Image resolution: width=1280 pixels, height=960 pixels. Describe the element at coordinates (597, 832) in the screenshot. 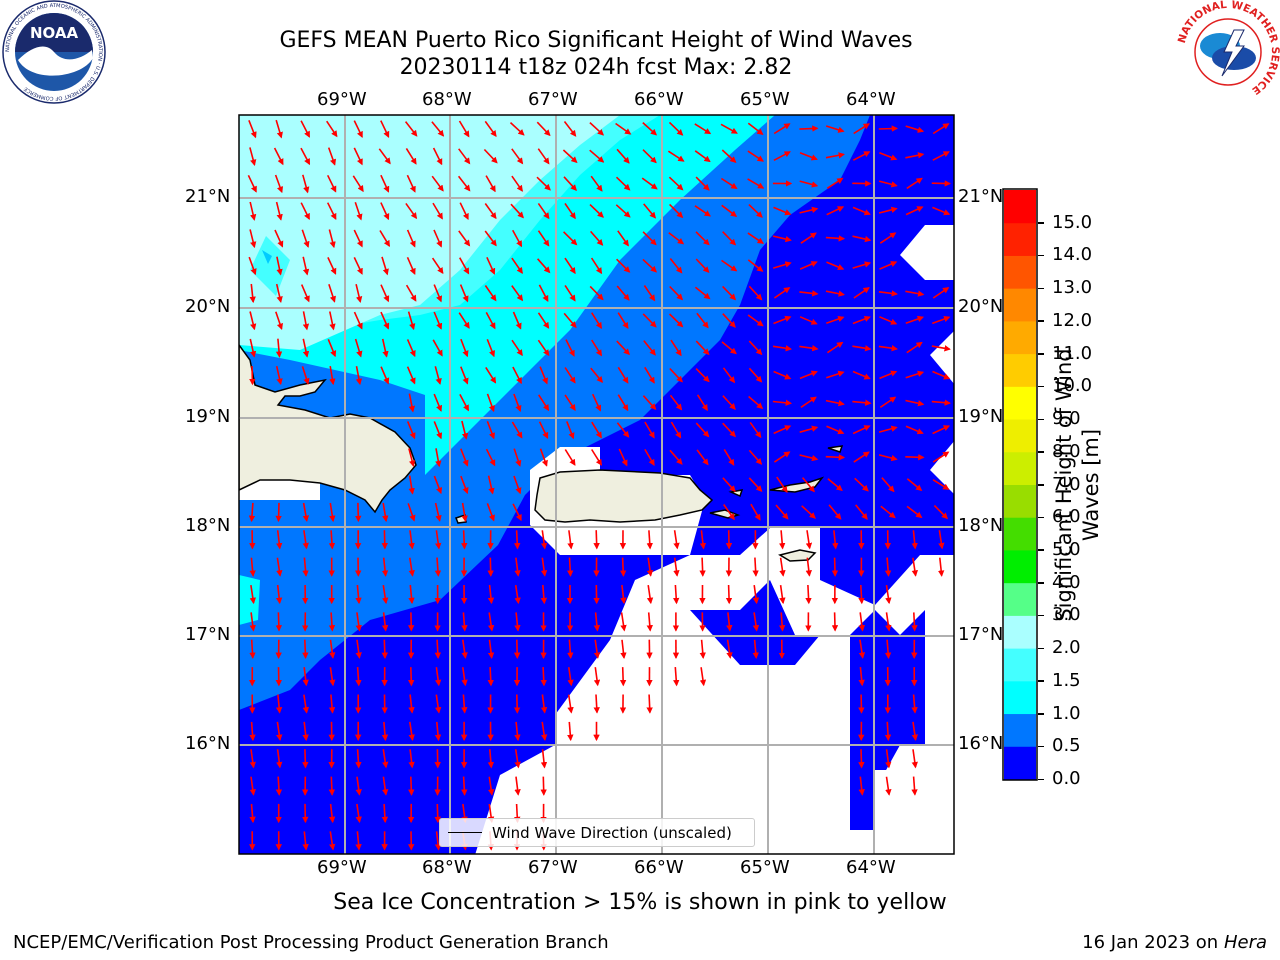

I see `map-legend: Wind Wave Direction (unscaled)` at that location.